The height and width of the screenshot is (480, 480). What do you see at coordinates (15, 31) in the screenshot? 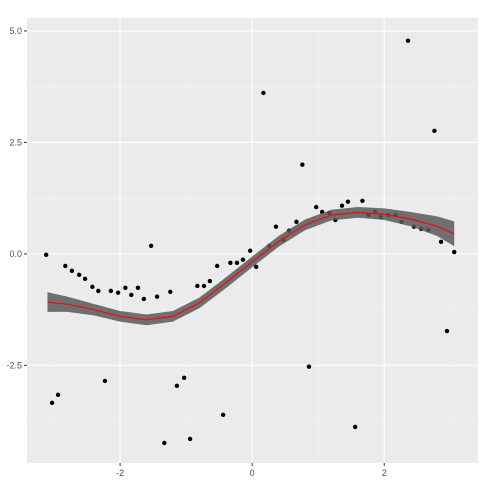
I see `y-tick-label: 5.0` at bounding box center [15, 31].